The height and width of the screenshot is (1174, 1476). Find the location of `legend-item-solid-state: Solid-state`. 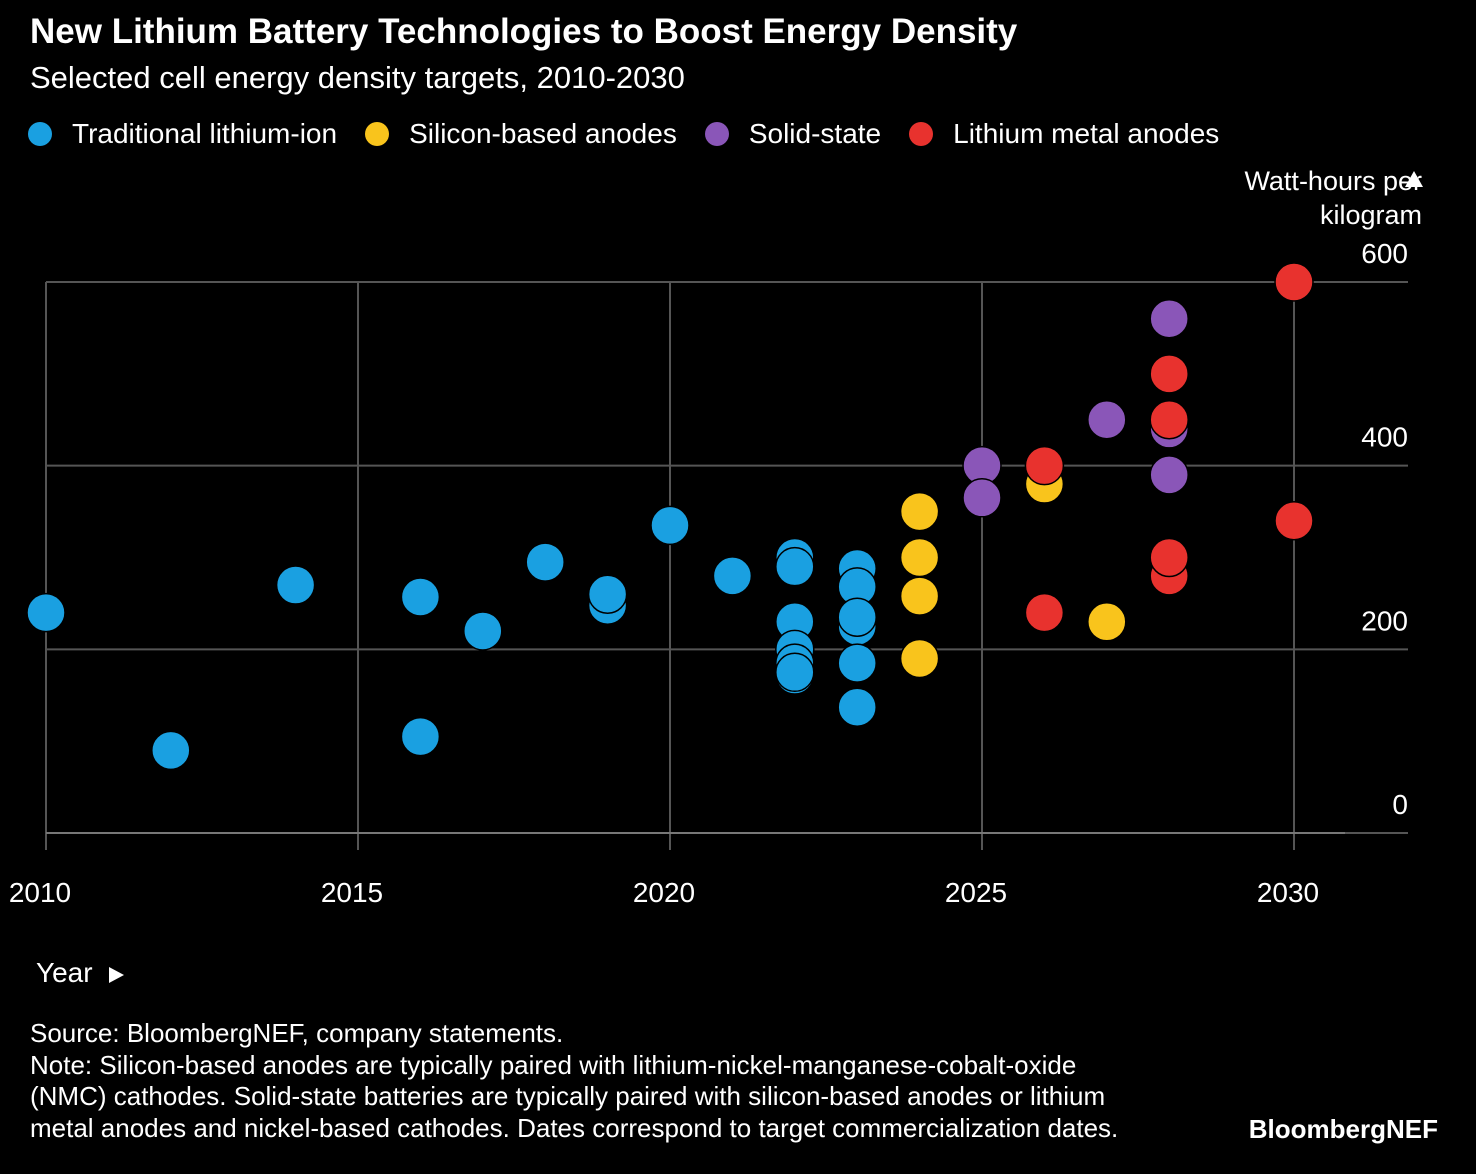

legend-item-solid-state: Solid-state is located at coordinates (793, 134).